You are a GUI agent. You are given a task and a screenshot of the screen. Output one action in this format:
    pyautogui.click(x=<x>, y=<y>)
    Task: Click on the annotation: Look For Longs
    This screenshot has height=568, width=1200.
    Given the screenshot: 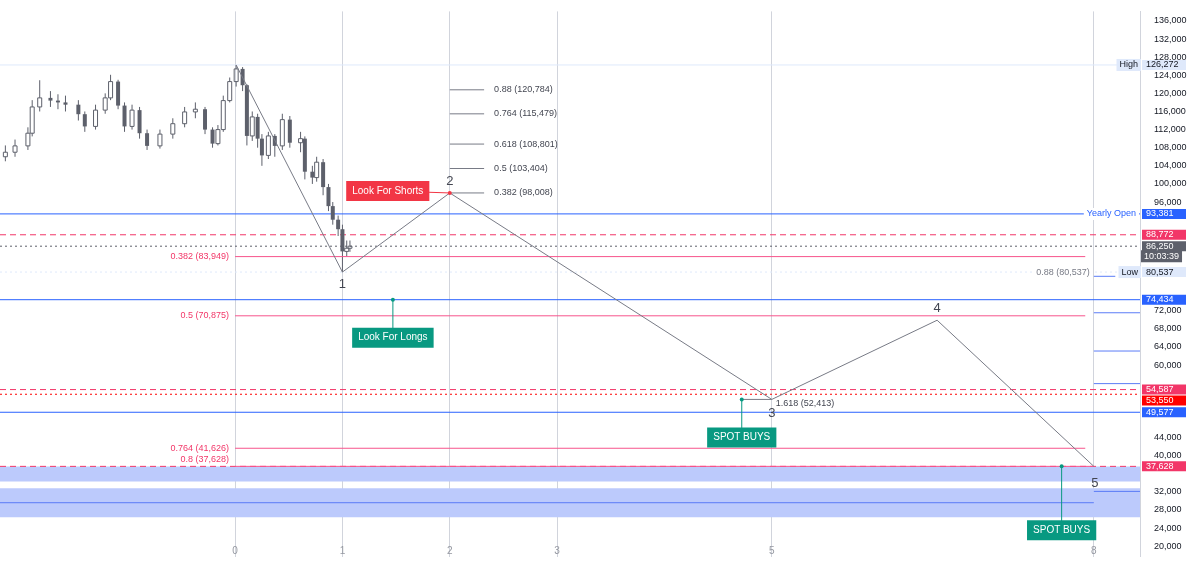 What is the action you would take?
    pyautogui.click(x=393, y=337)
    